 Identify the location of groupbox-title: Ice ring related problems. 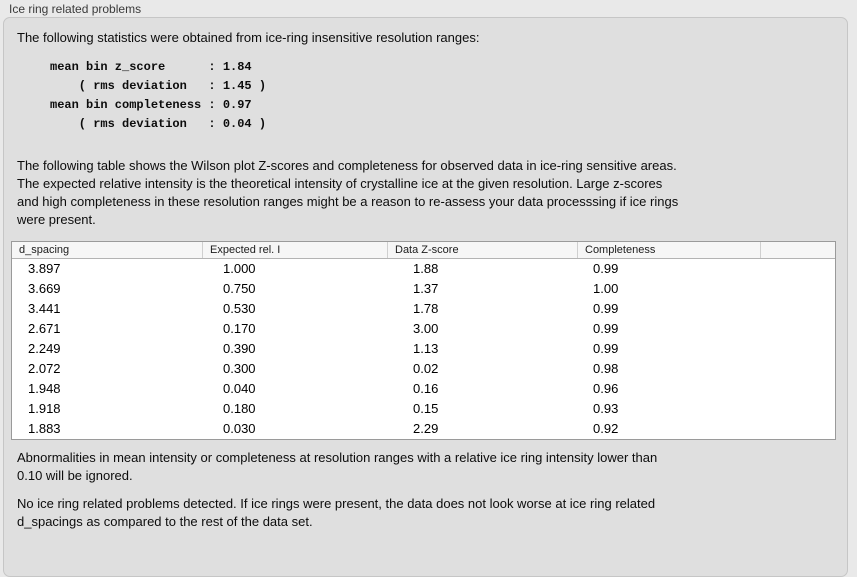
(75, 9).